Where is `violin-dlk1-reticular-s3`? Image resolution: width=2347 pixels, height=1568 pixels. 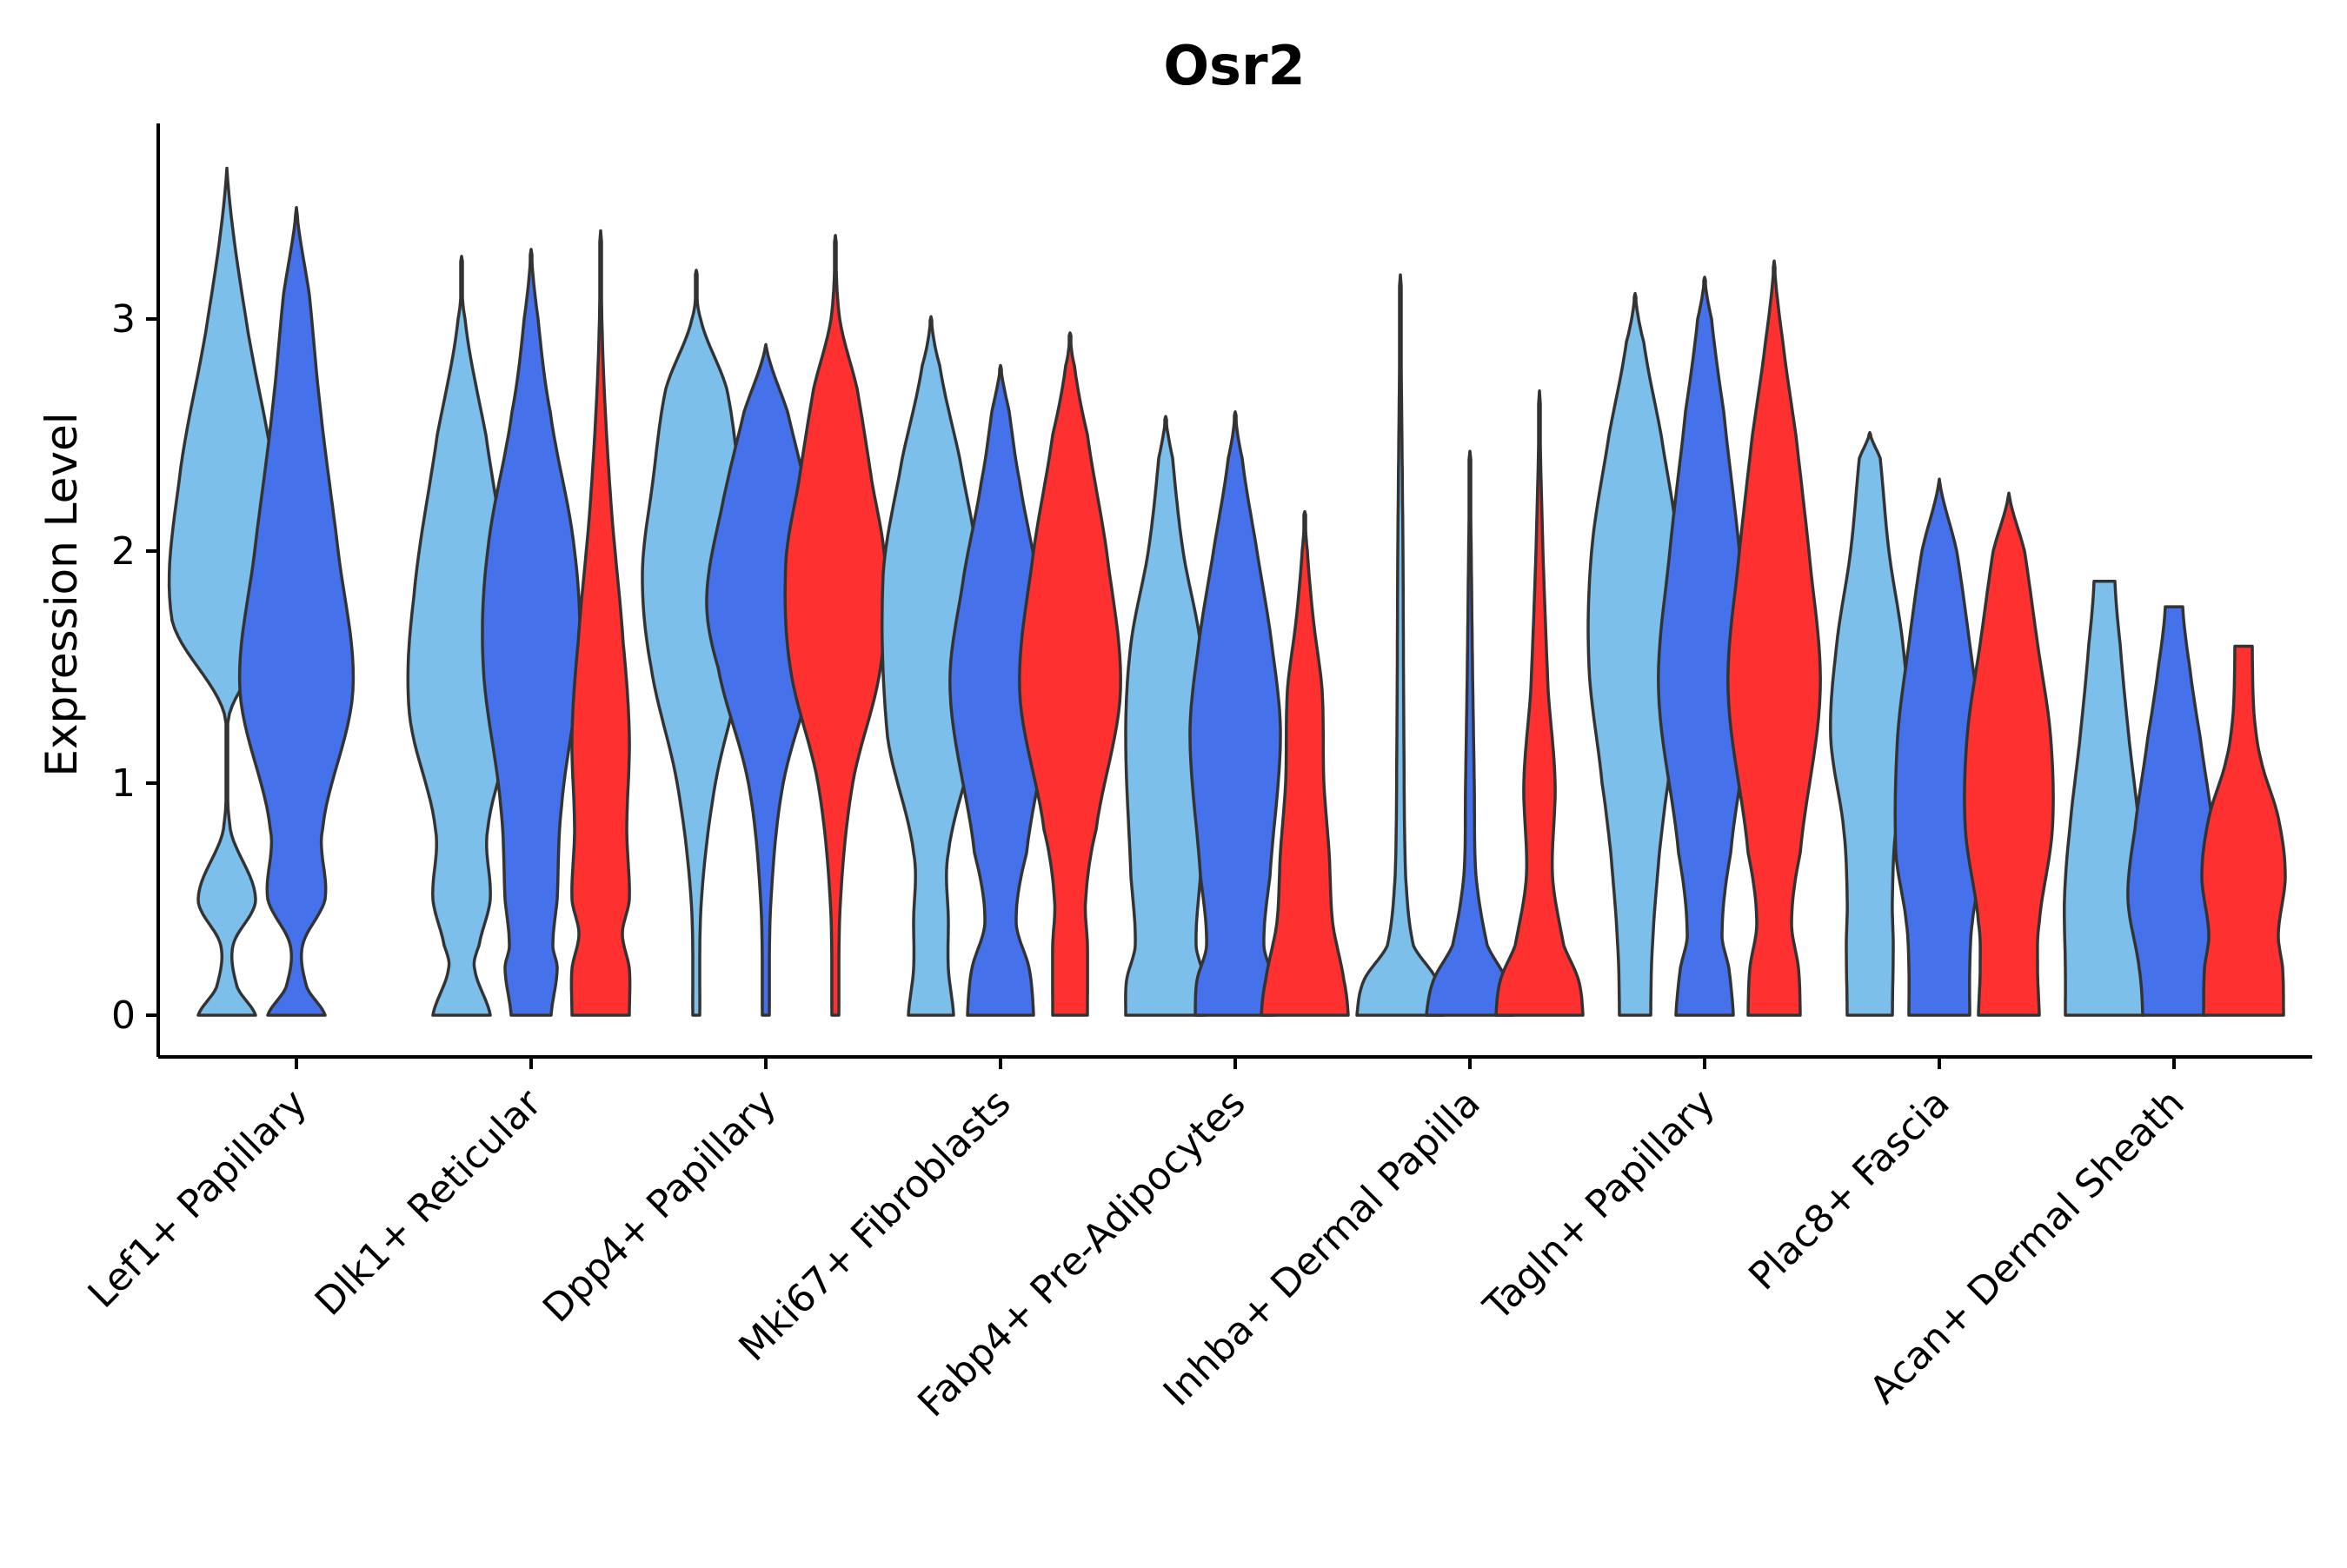
violin-dlk1-reticular-s3 is located at coordinates (601, 623).